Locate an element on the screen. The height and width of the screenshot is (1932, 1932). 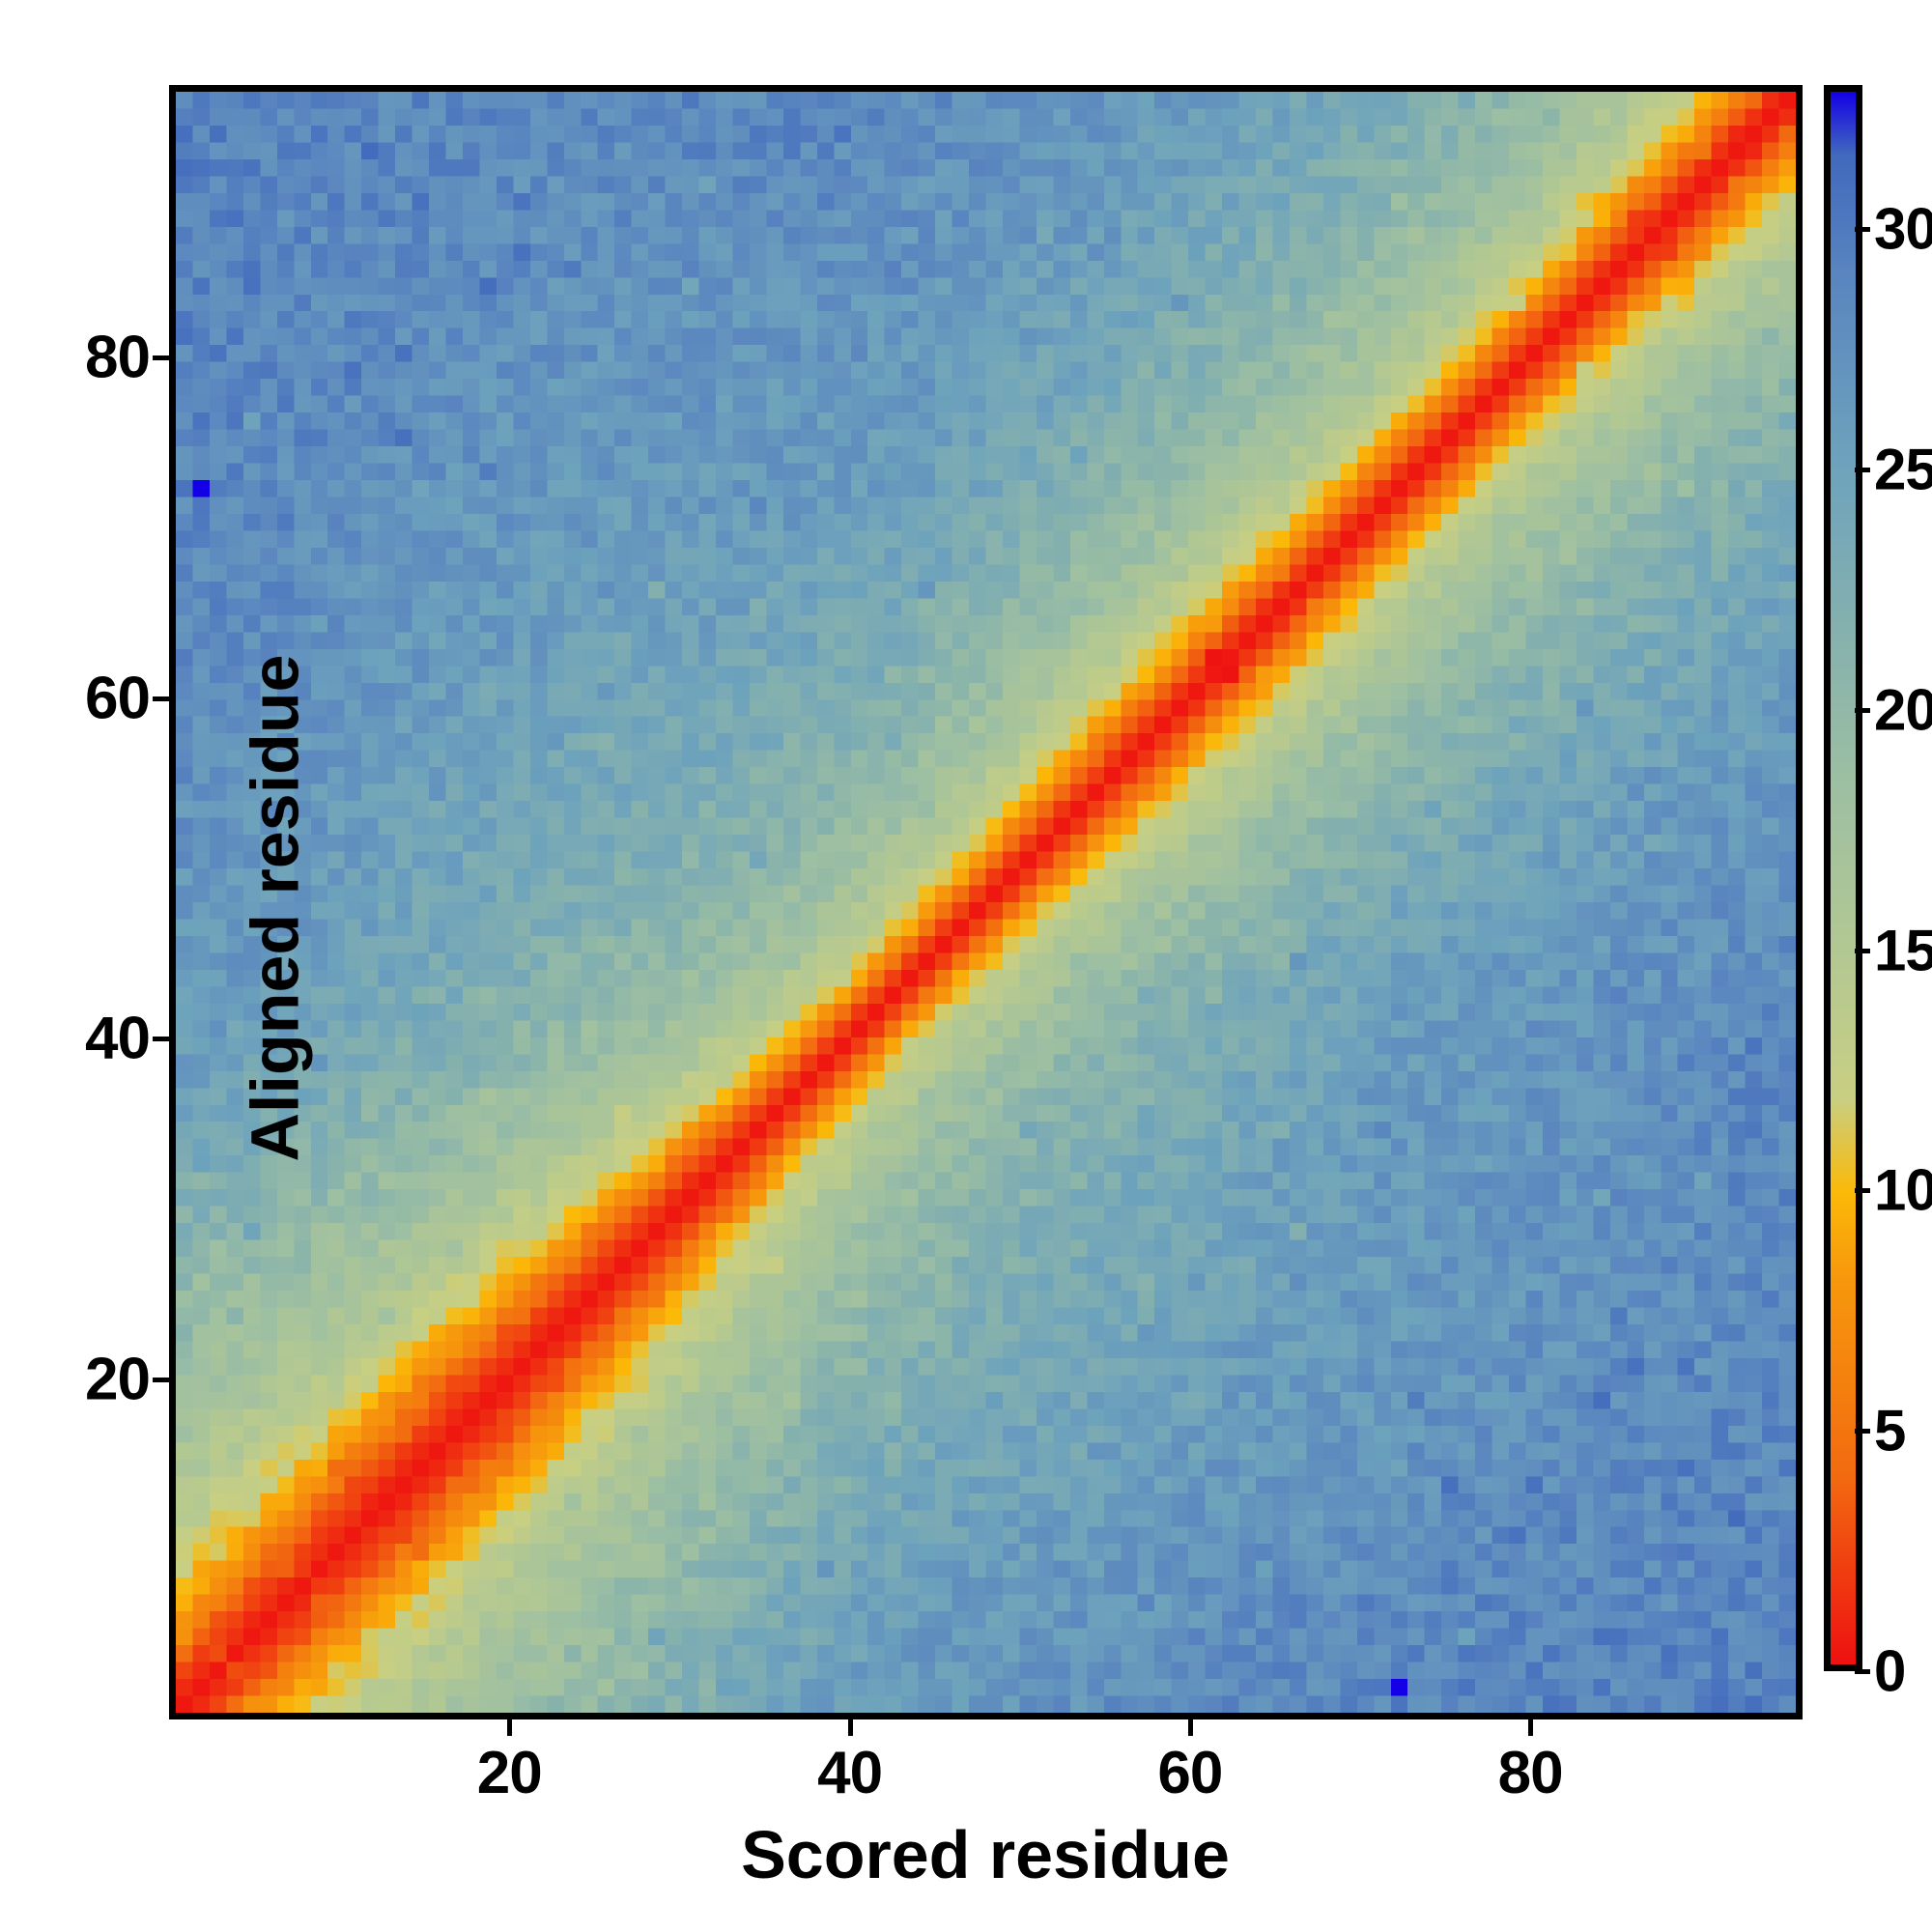
x-tick-label-40: 40 is located at coordinates (850, 1773).